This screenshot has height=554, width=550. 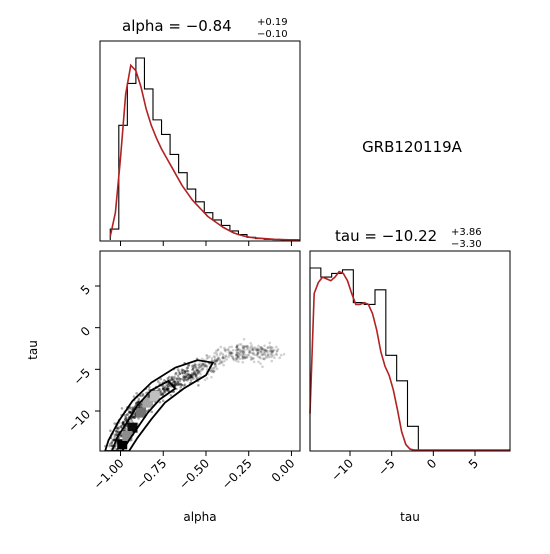 What do you see at coordinates (473, 463) in the screenshot?
I see `tau-xtick-label: 5` at bounding box center [473, 463].